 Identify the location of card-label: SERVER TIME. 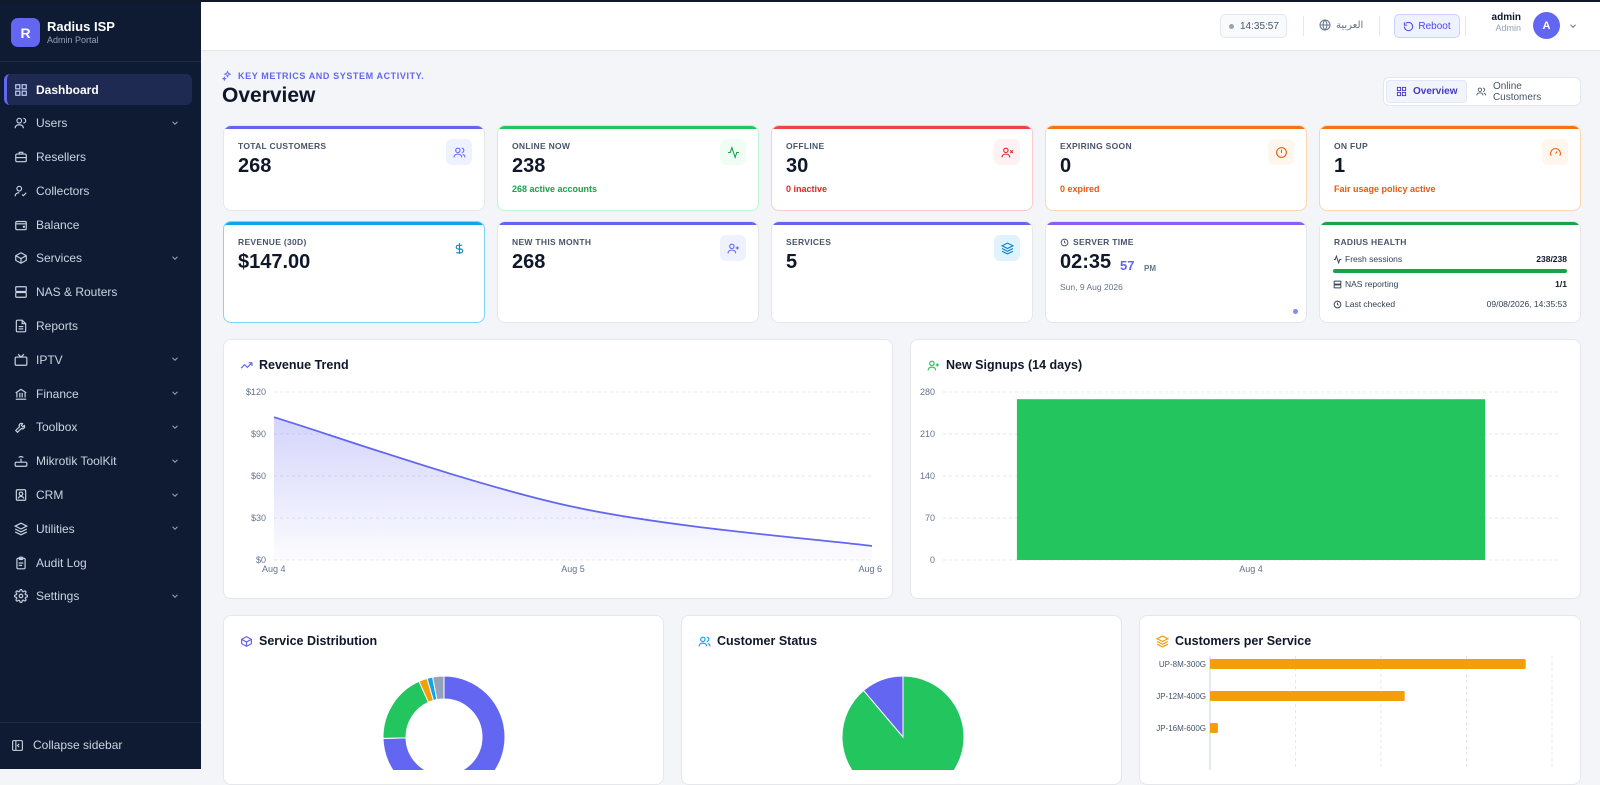
(1097, 242).